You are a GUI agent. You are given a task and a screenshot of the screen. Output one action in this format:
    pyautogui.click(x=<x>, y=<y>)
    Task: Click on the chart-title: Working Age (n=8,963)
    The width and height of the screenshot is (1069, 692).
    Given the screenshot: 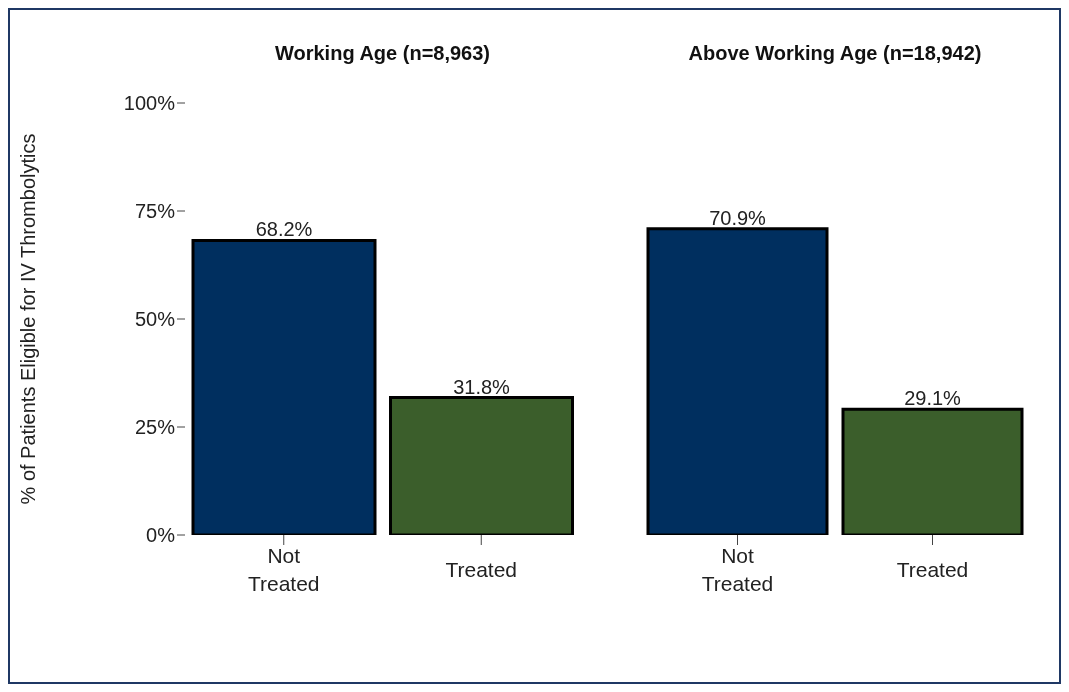 What is the action you would take?
    pyautogui.click(x=382, y=53)
    